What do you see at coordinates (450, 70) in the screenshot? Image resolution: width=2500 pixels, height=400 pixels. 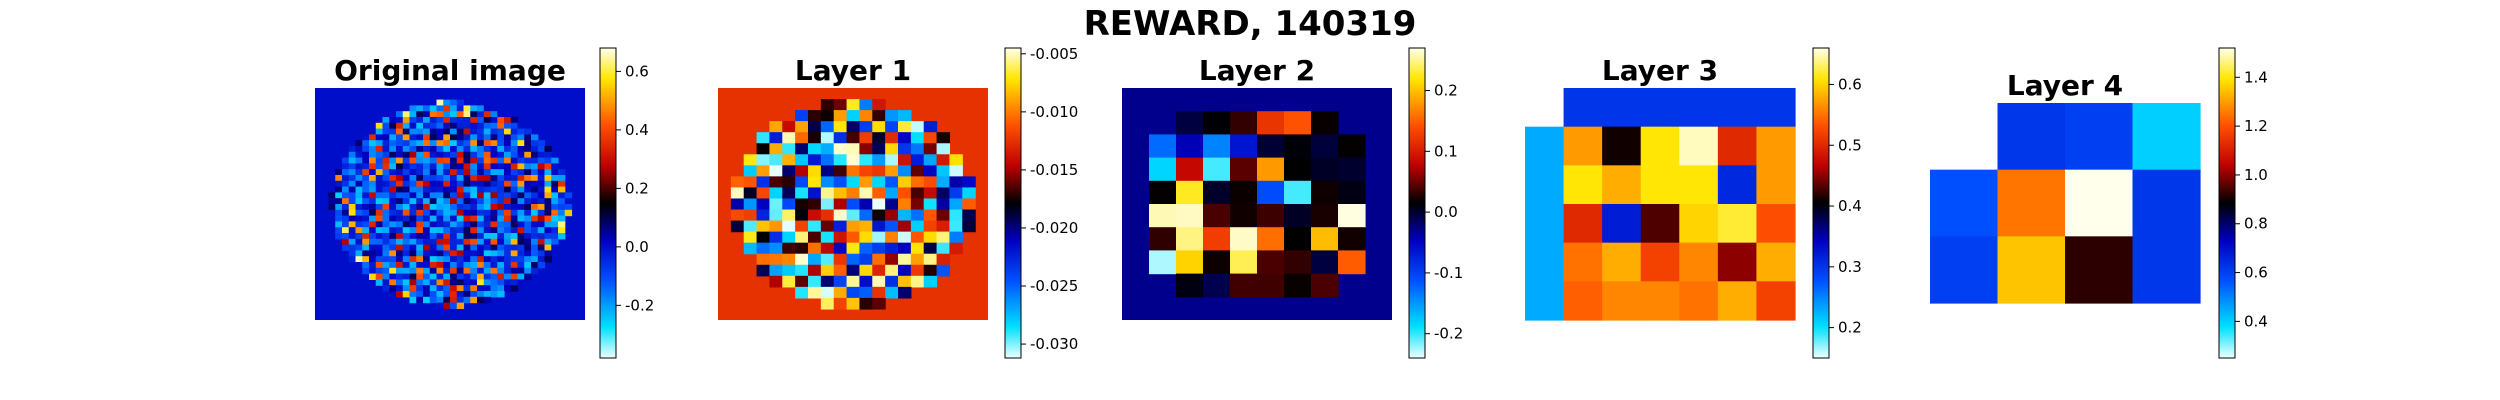 I see `panel-title: Original image` at bounding box center [450, 70].